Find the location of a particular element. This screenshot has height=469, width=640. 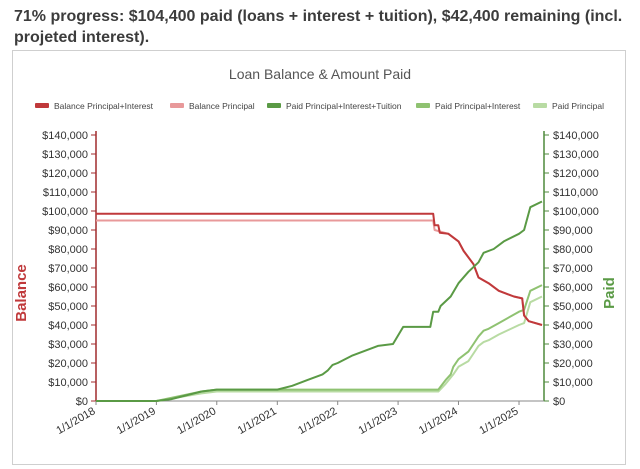

y-tick-label-left: $10,000 is located at coordinates (68, 383).